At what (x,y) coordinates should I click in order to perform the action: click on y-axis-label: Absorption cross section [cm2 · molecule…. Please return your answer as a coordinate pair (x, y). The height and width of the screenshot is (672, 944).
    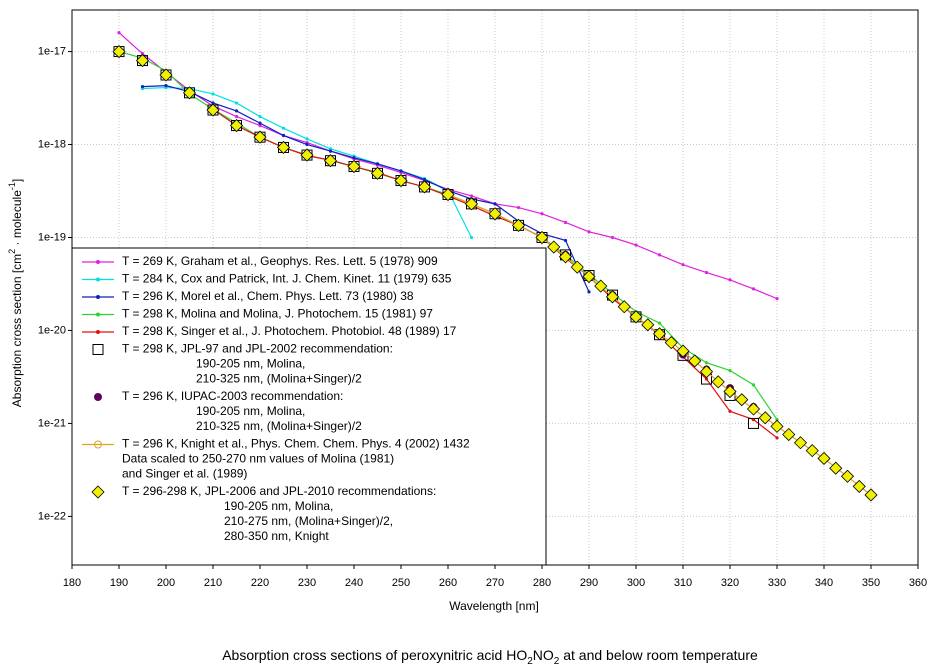
    Looking at the image, I should click on (15, 293).